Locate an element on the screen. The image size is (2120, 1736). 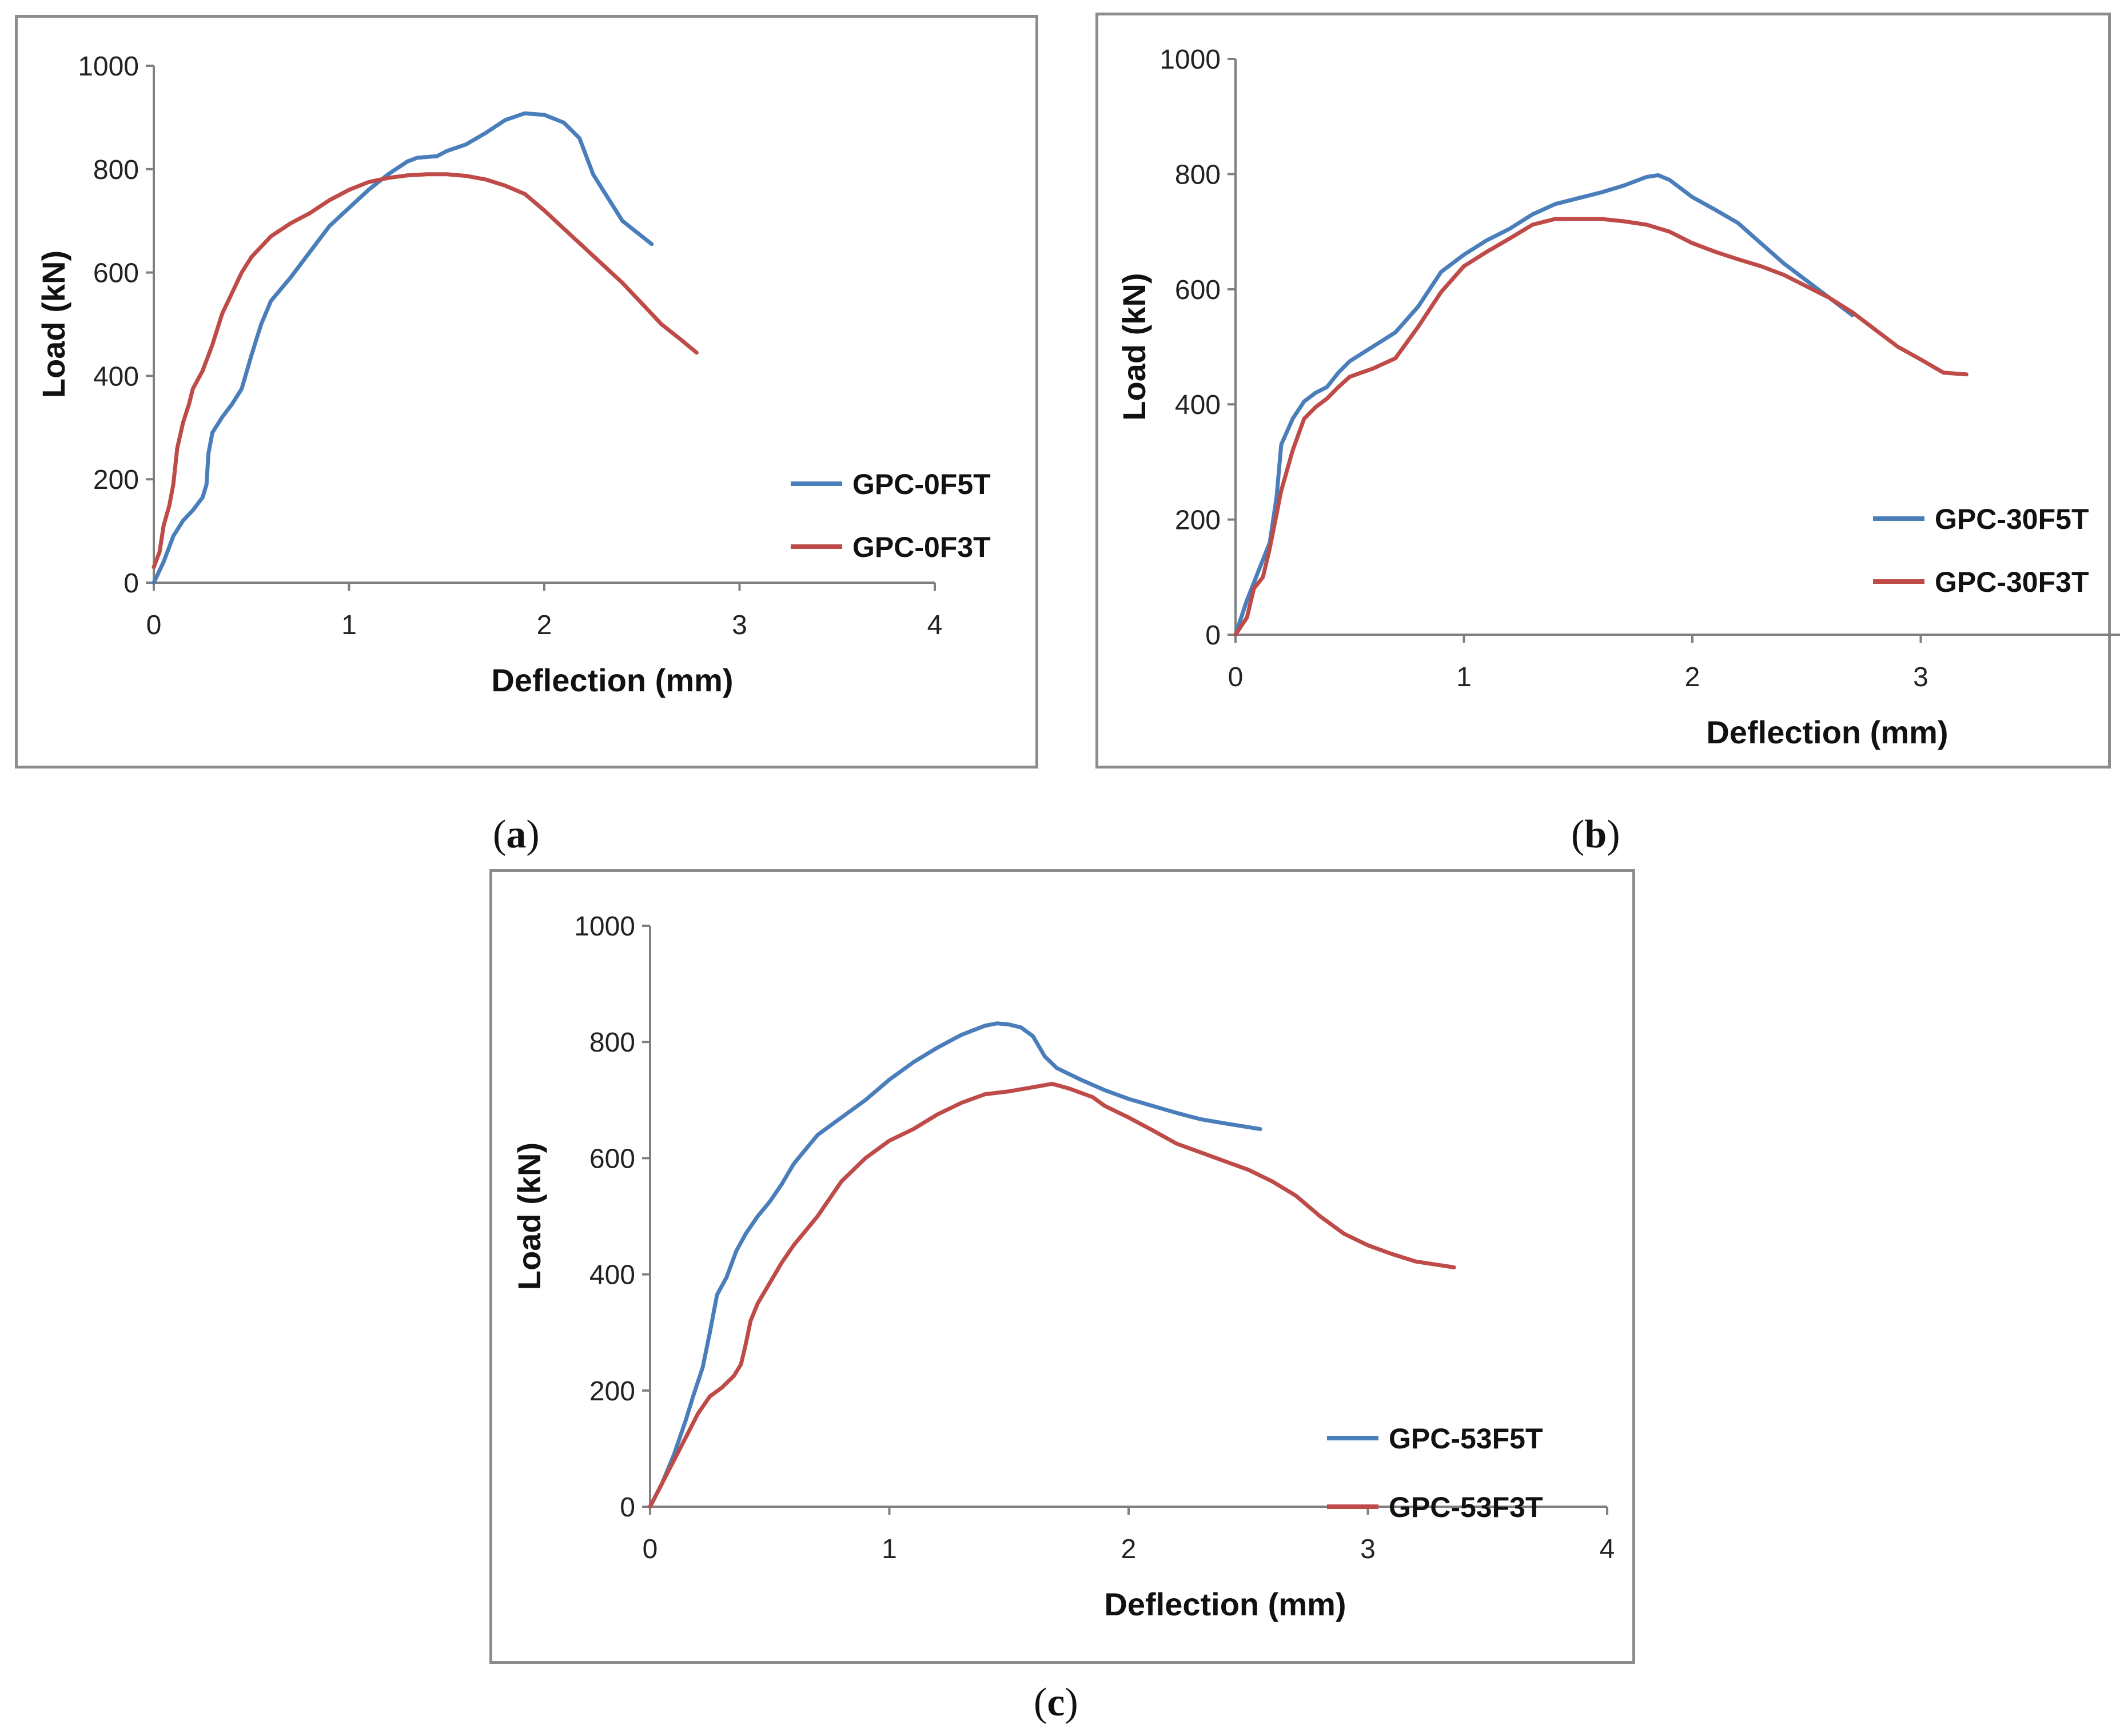
chart-c-ytick-label: 200 is located at coordinates (612, 1391).